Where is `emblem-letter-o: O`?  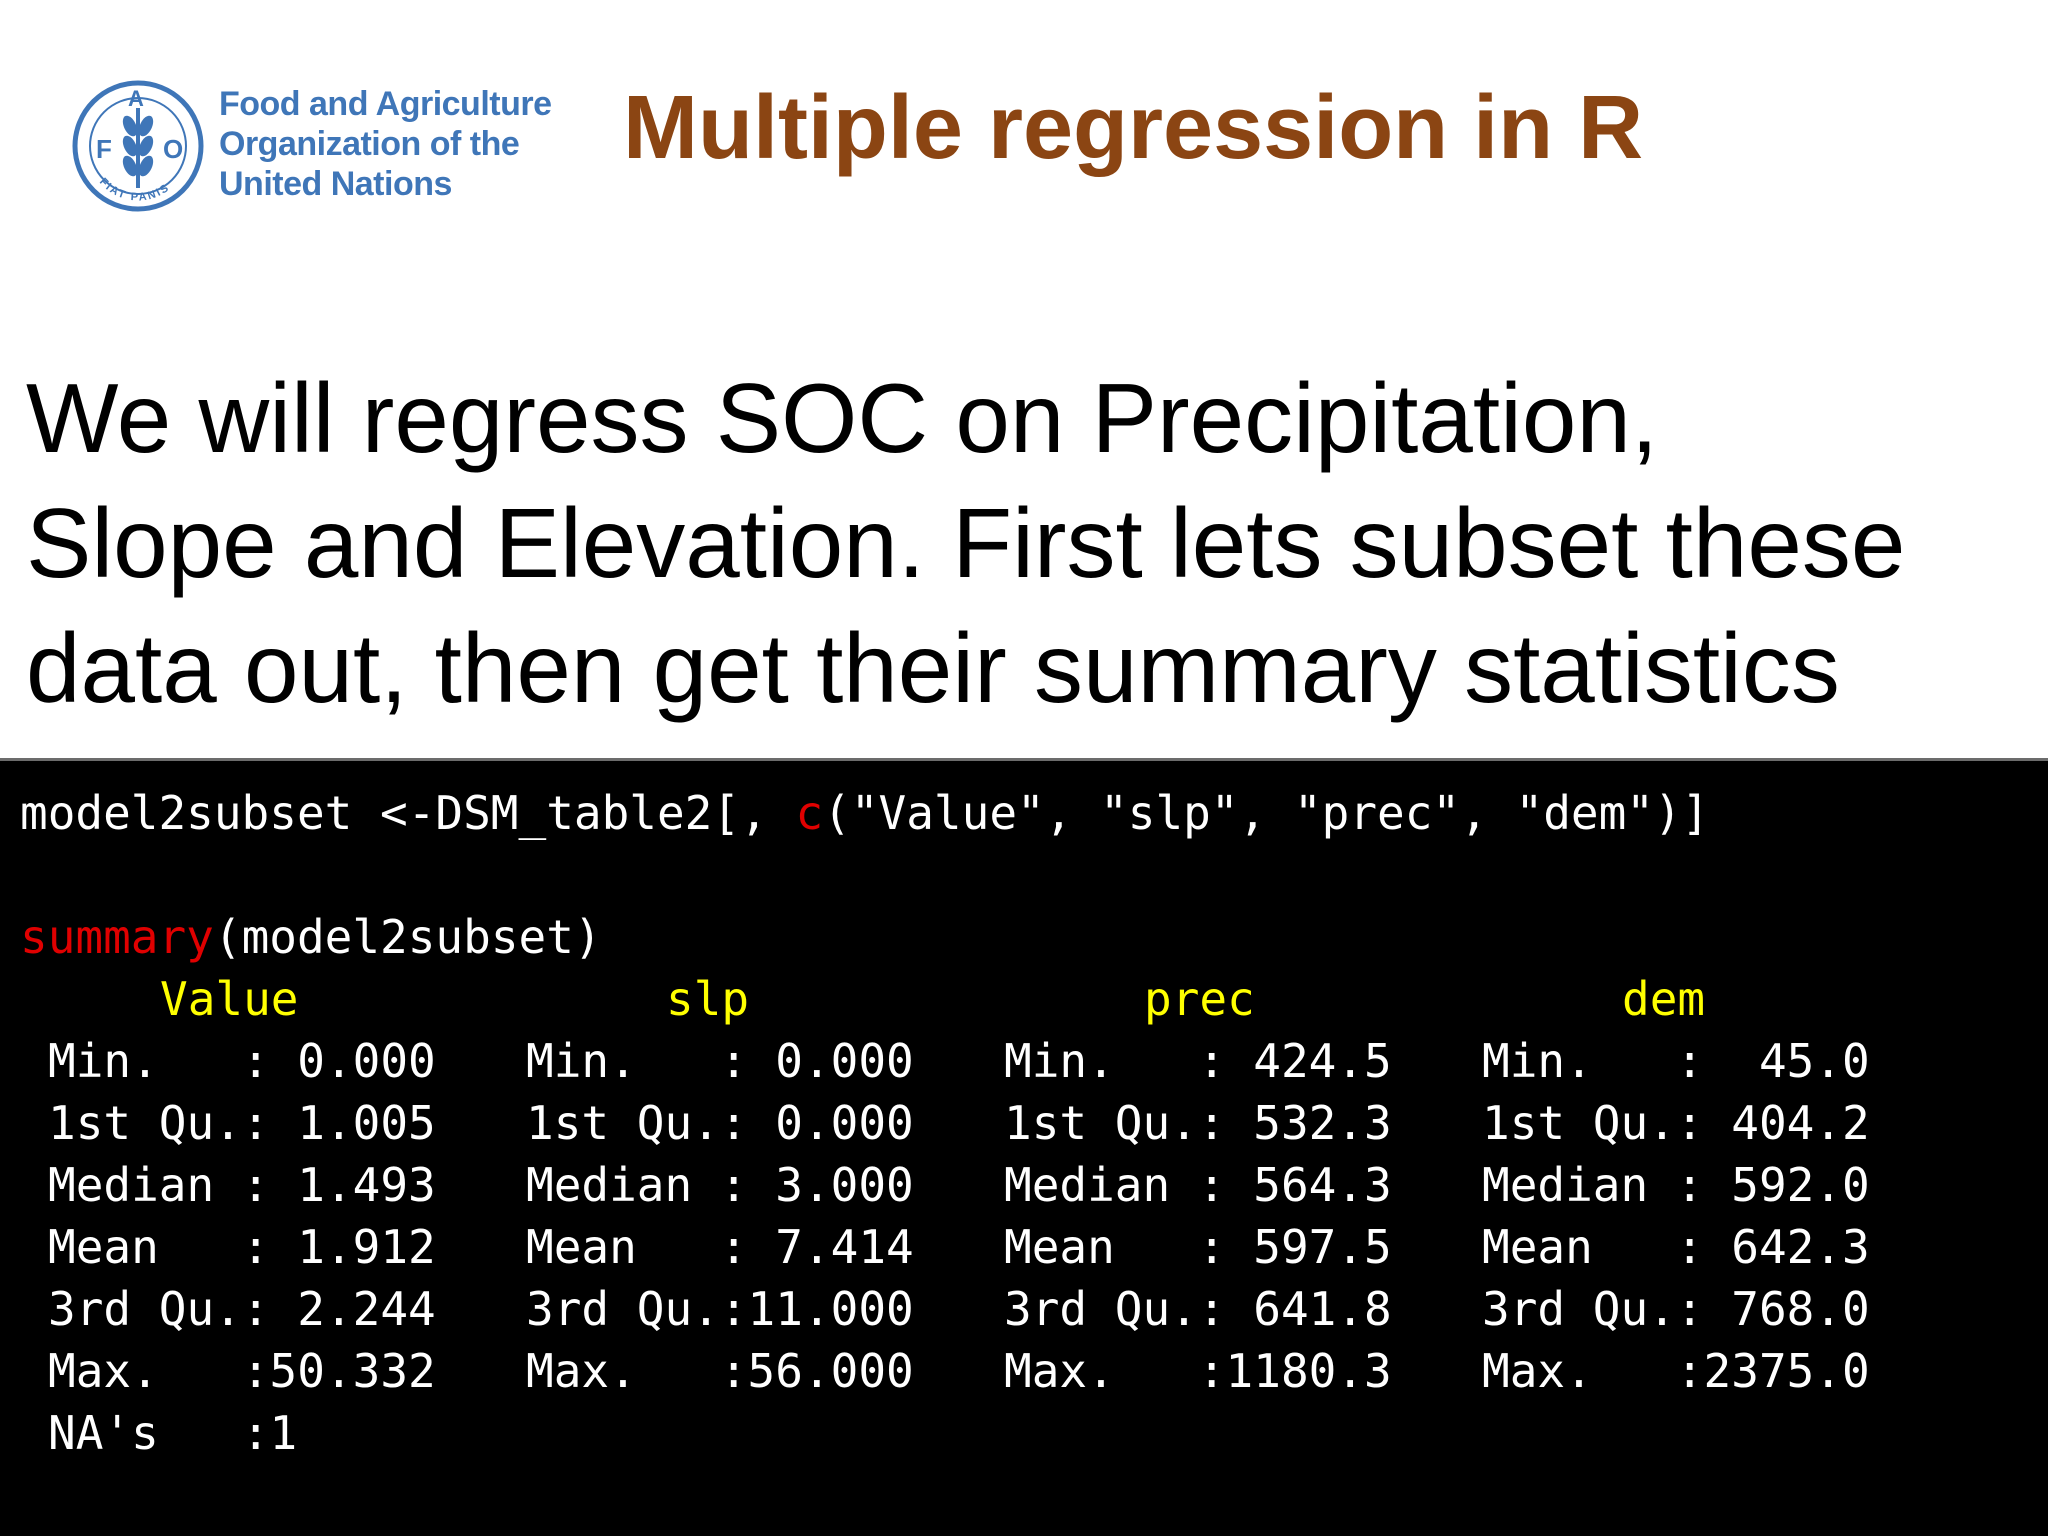 emblem-letter-o: O is located at coordinates (173, 149).